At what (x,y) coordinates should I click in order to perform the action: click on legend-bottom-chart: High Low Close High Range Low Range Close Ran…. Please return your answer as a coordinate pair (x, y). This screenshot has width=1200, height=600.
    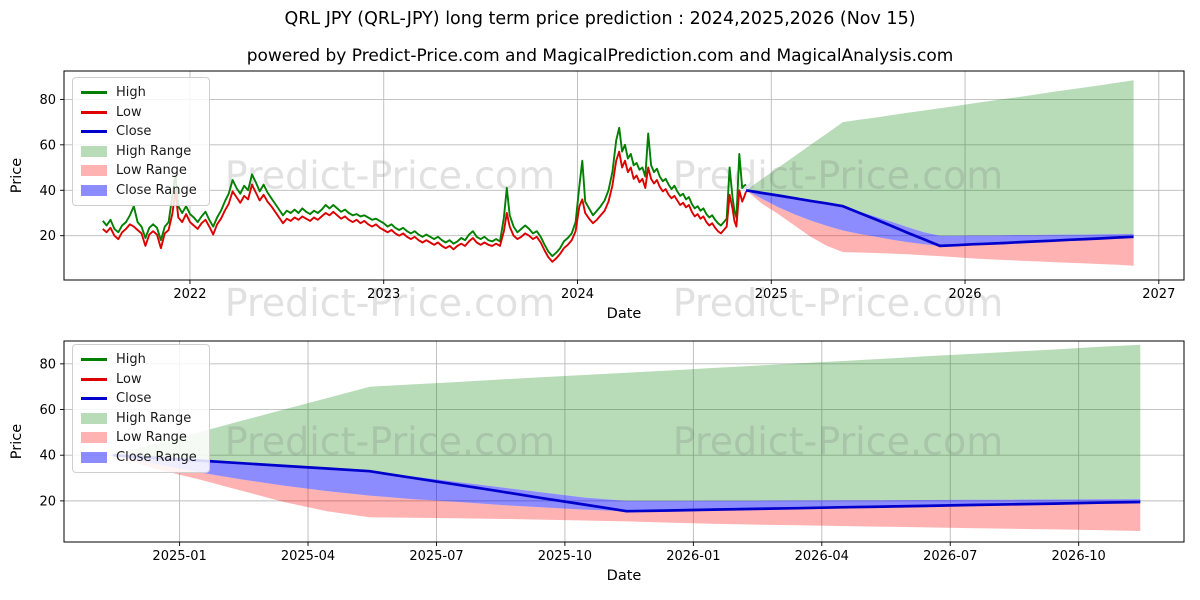
    Looking at the image, I should click on (141, 408).